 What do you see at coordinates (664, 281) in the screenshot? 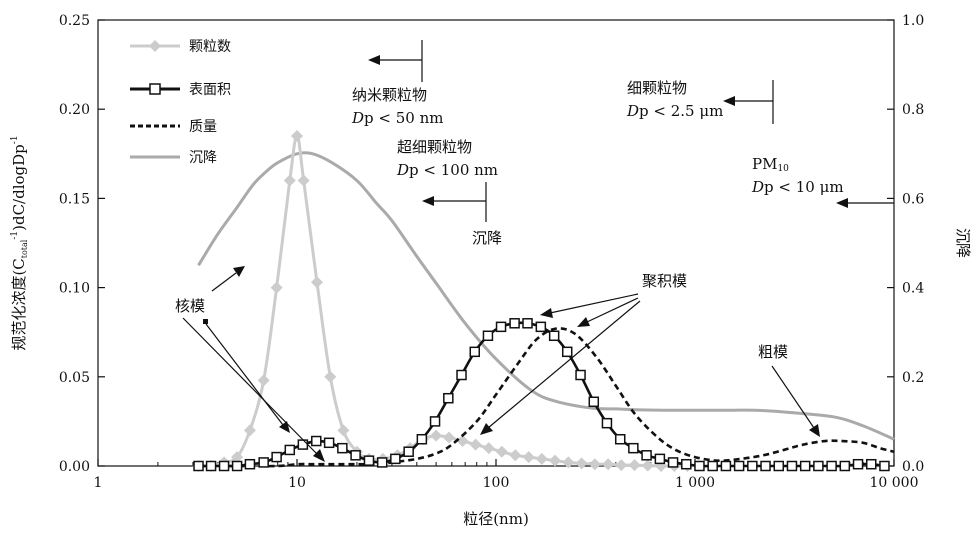
I see `annotation-accumulation: 聚积模` at bounding box center [664, 281].